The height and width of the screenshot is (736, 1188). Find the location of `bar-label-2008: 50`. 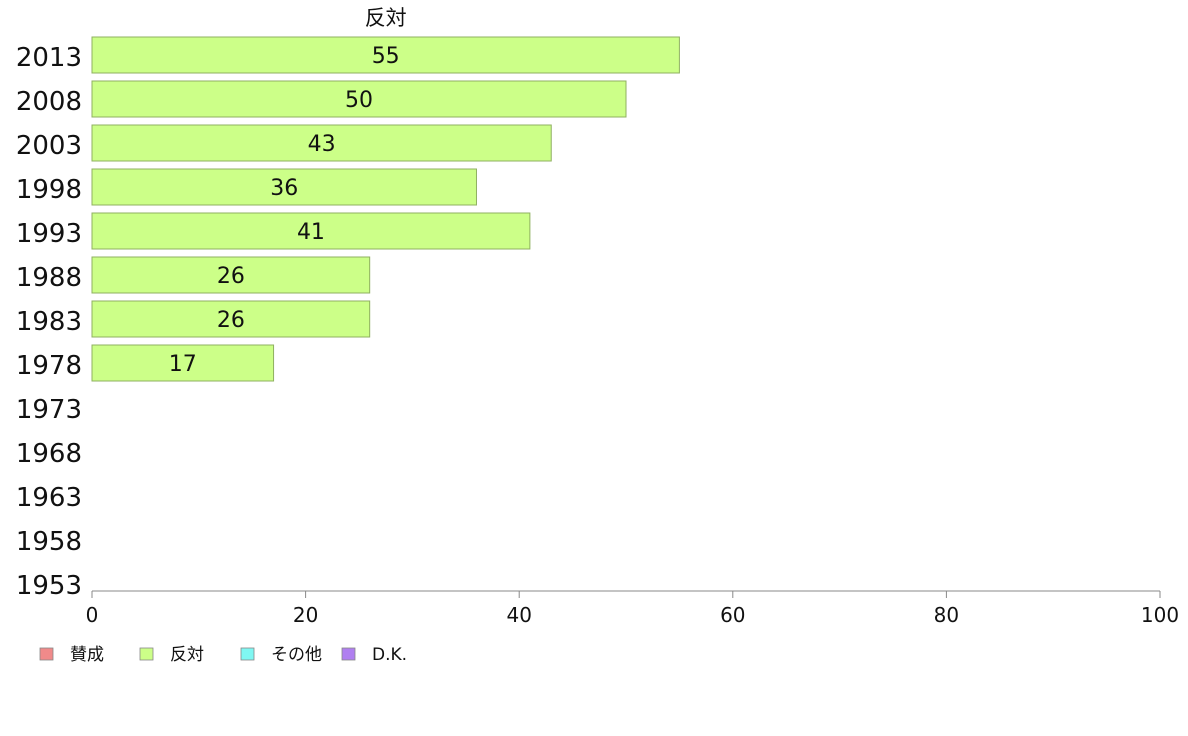

bar-label-2008: 50 is located at coordinates (359, 100).